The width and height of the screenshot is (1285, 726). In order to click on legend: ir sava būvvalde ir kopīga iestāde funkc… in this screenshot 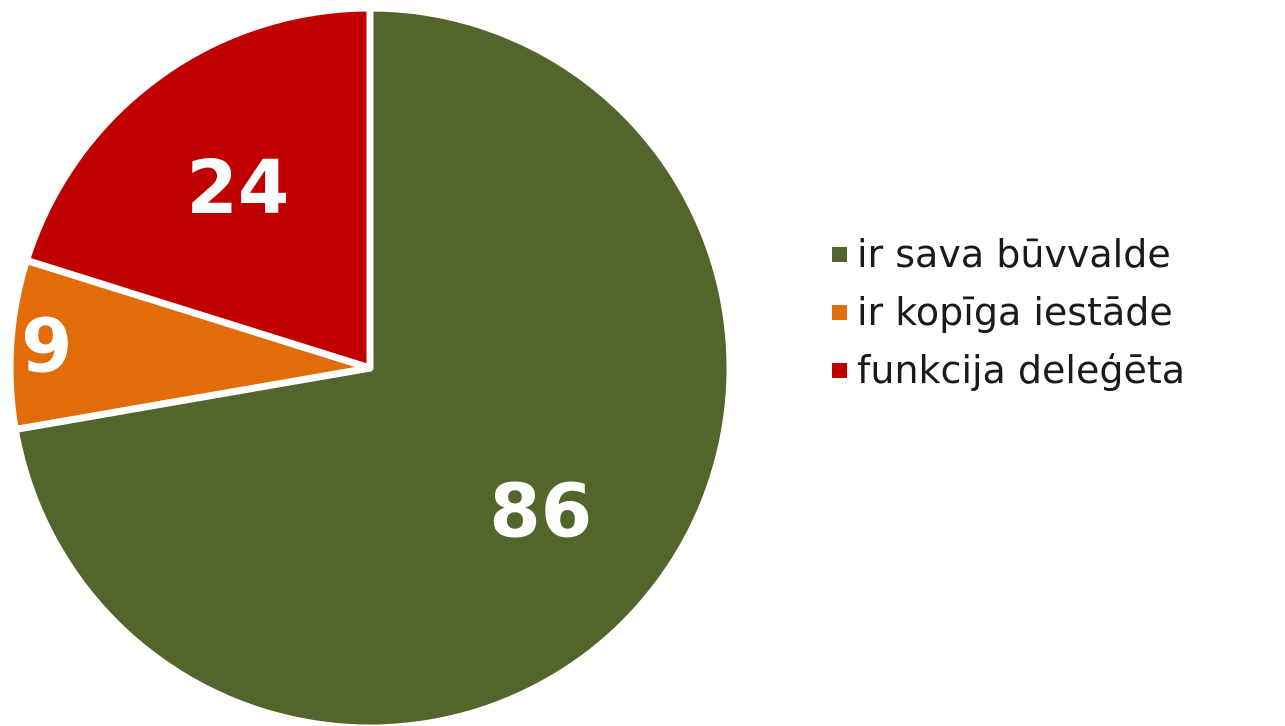, I will do `click(1057, 317)`.